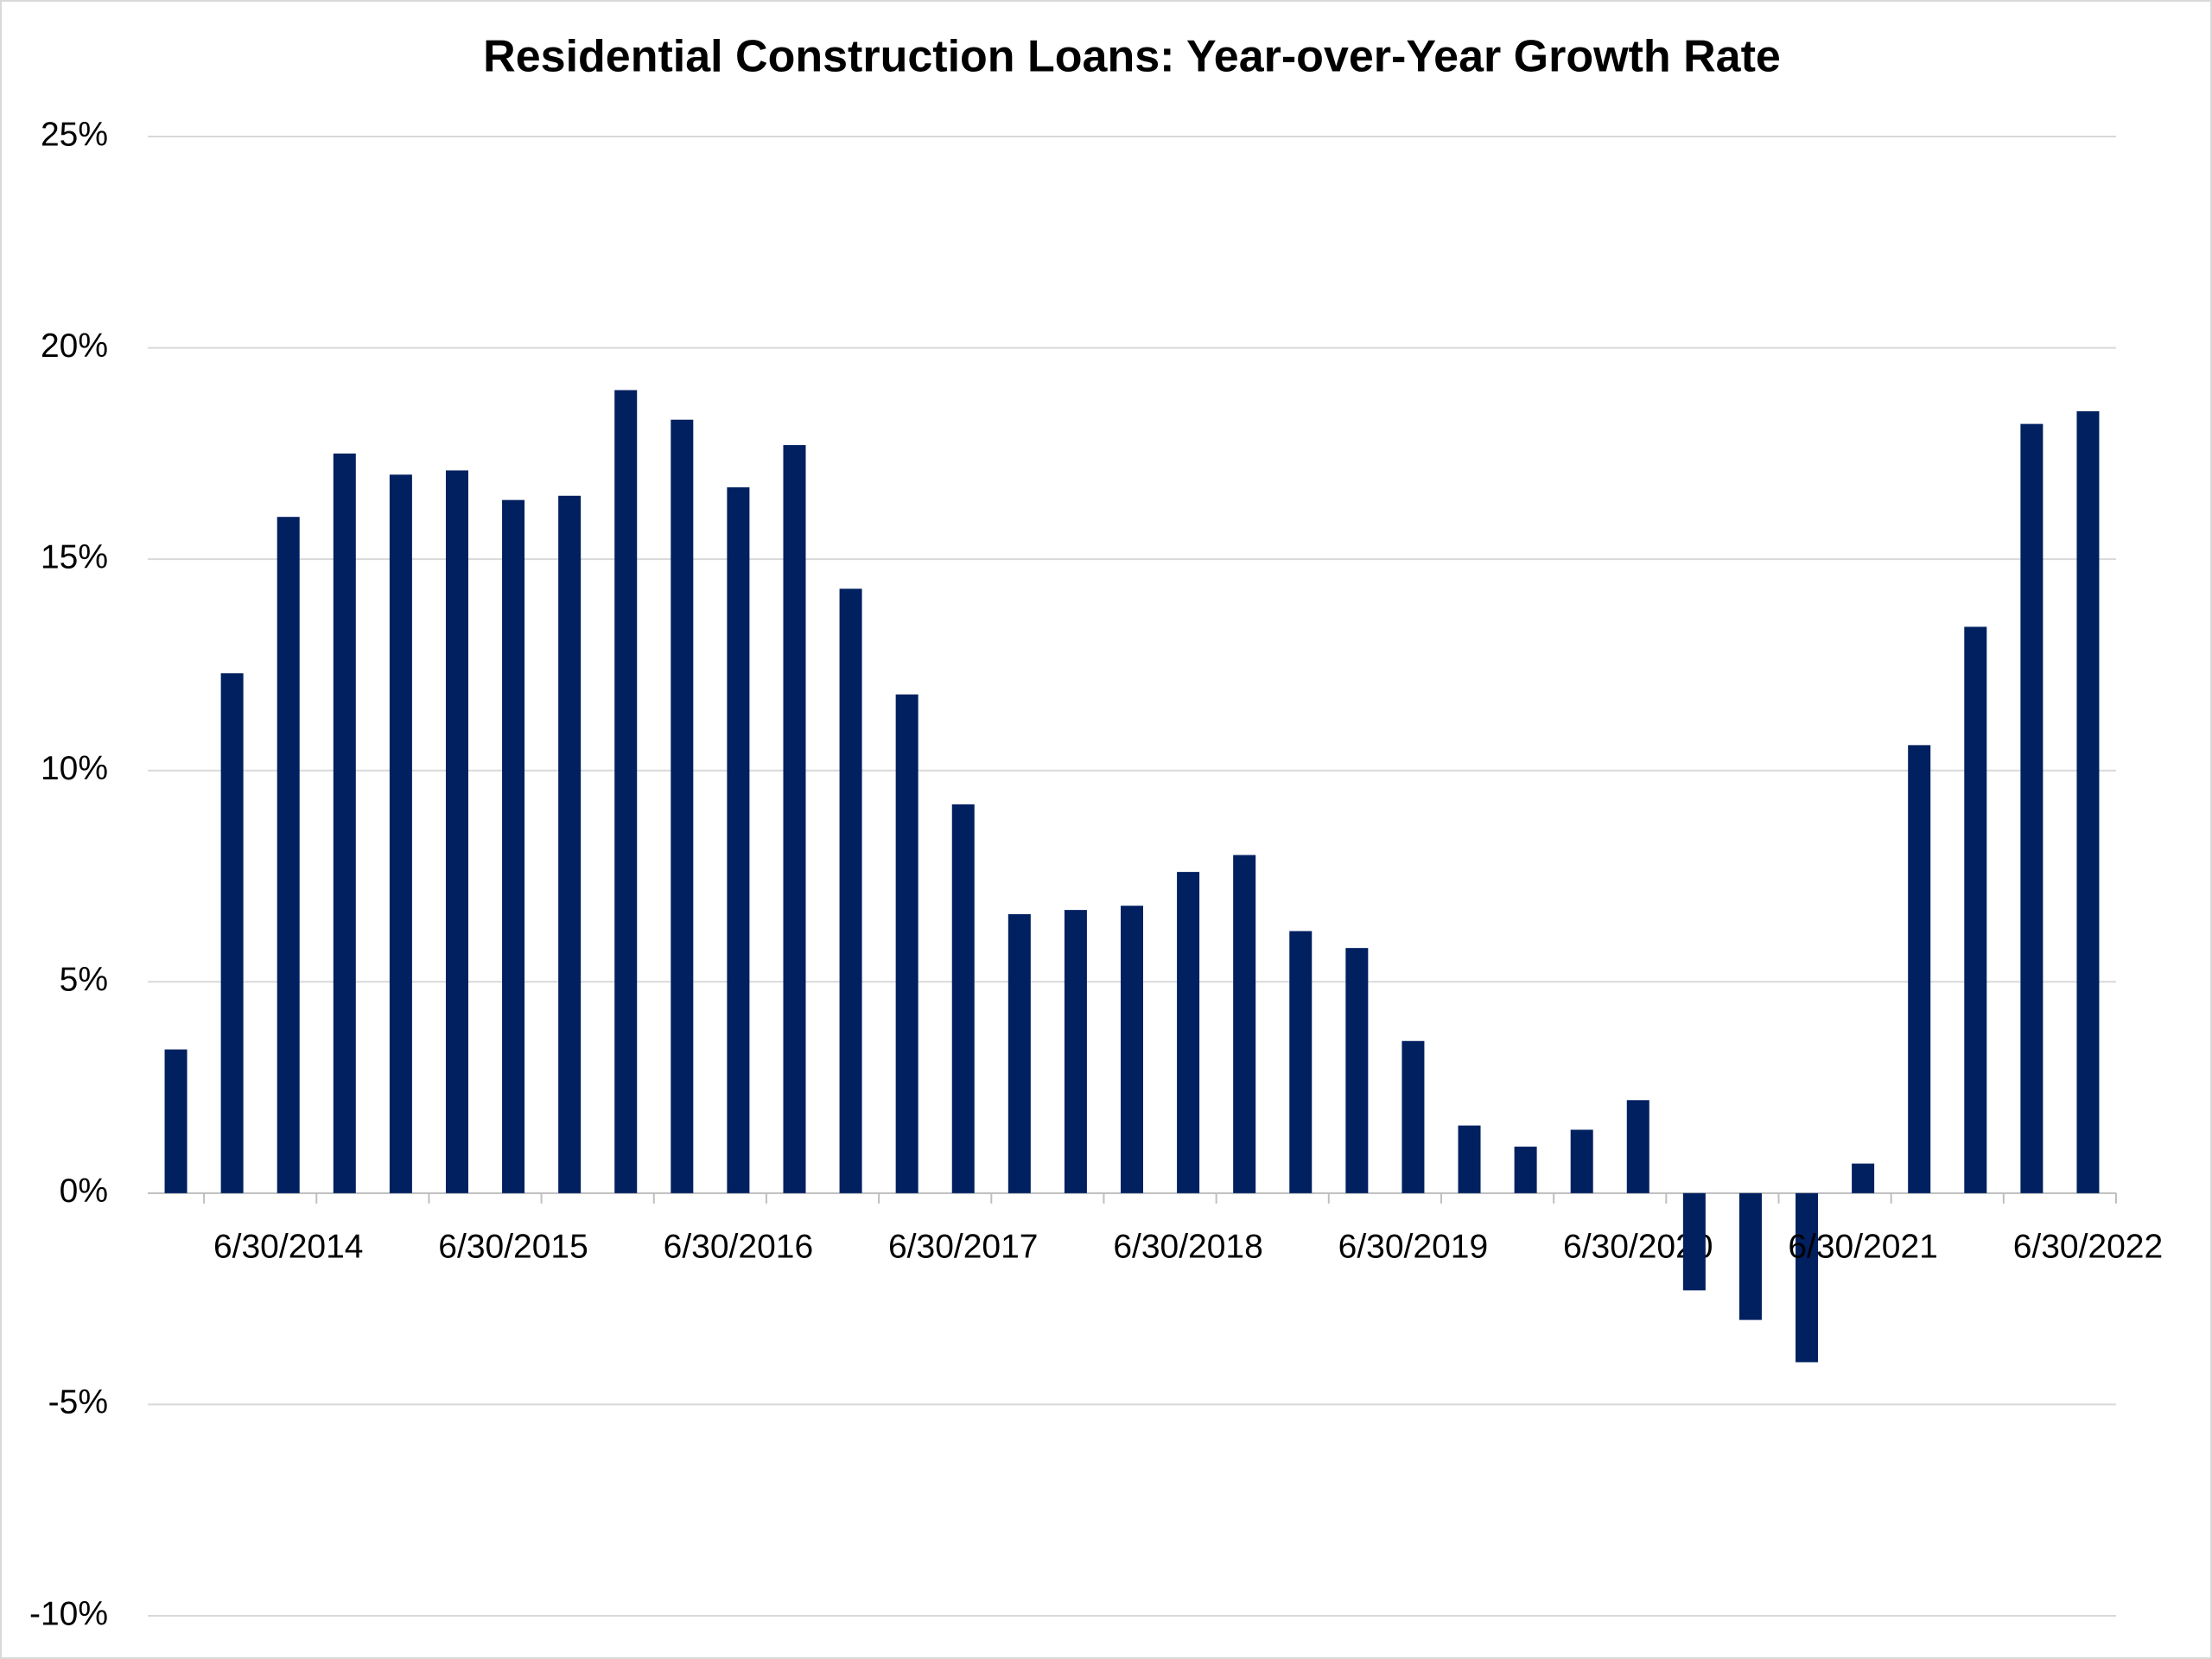 This screenshot has height=1659, width=2212. I want to click on x-tick-label: 6/30/2019, so click(1413, 1246).